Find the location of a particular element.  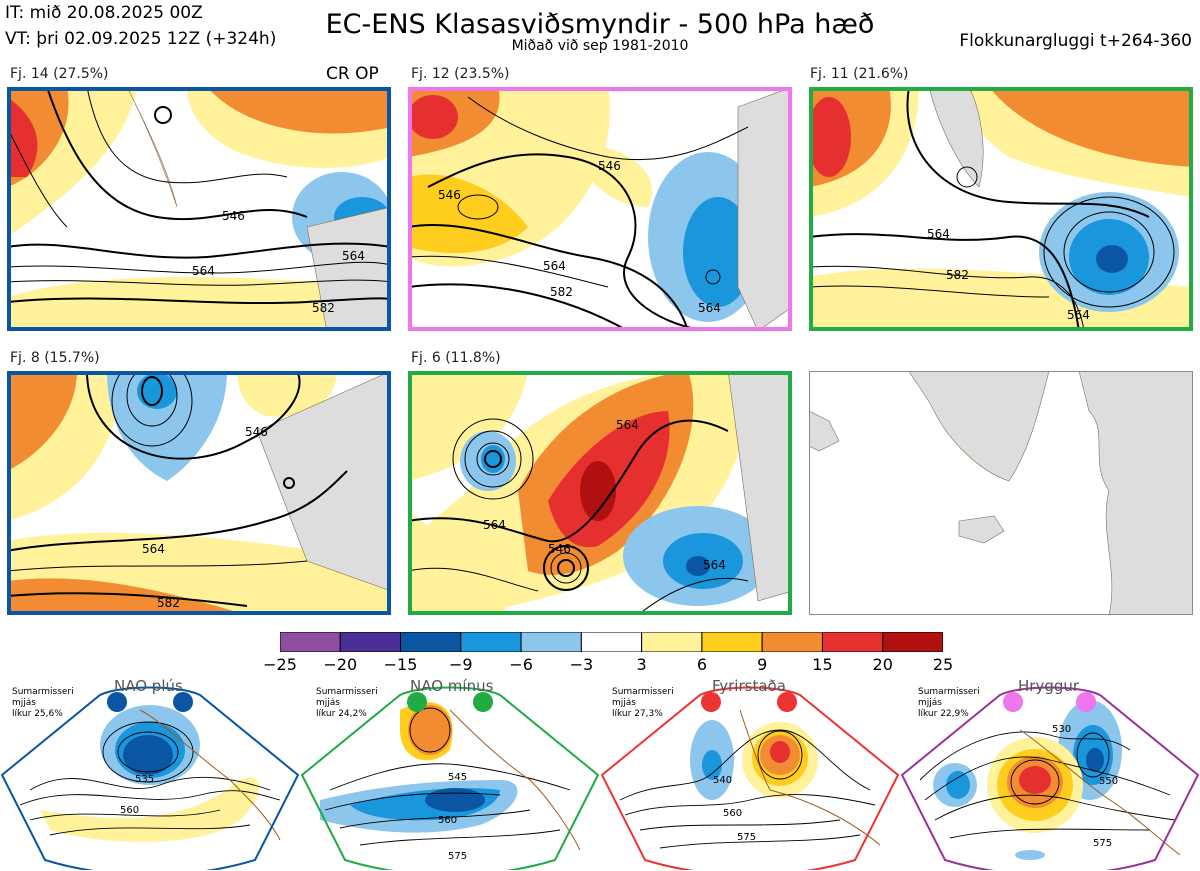

regime-title: NAO plús is located at coordinates (148, 686).